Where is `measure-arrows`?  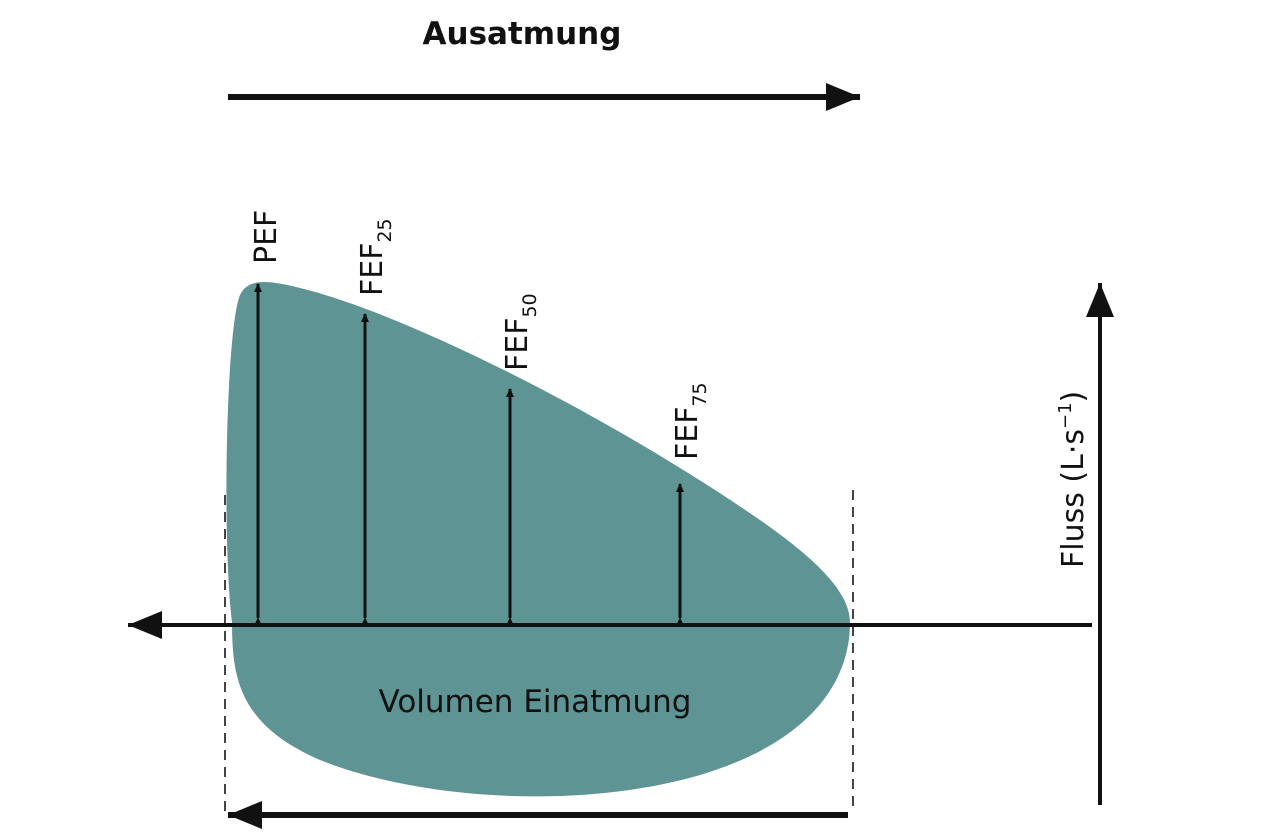 measure-arrows is located at coordinates (469, 454).